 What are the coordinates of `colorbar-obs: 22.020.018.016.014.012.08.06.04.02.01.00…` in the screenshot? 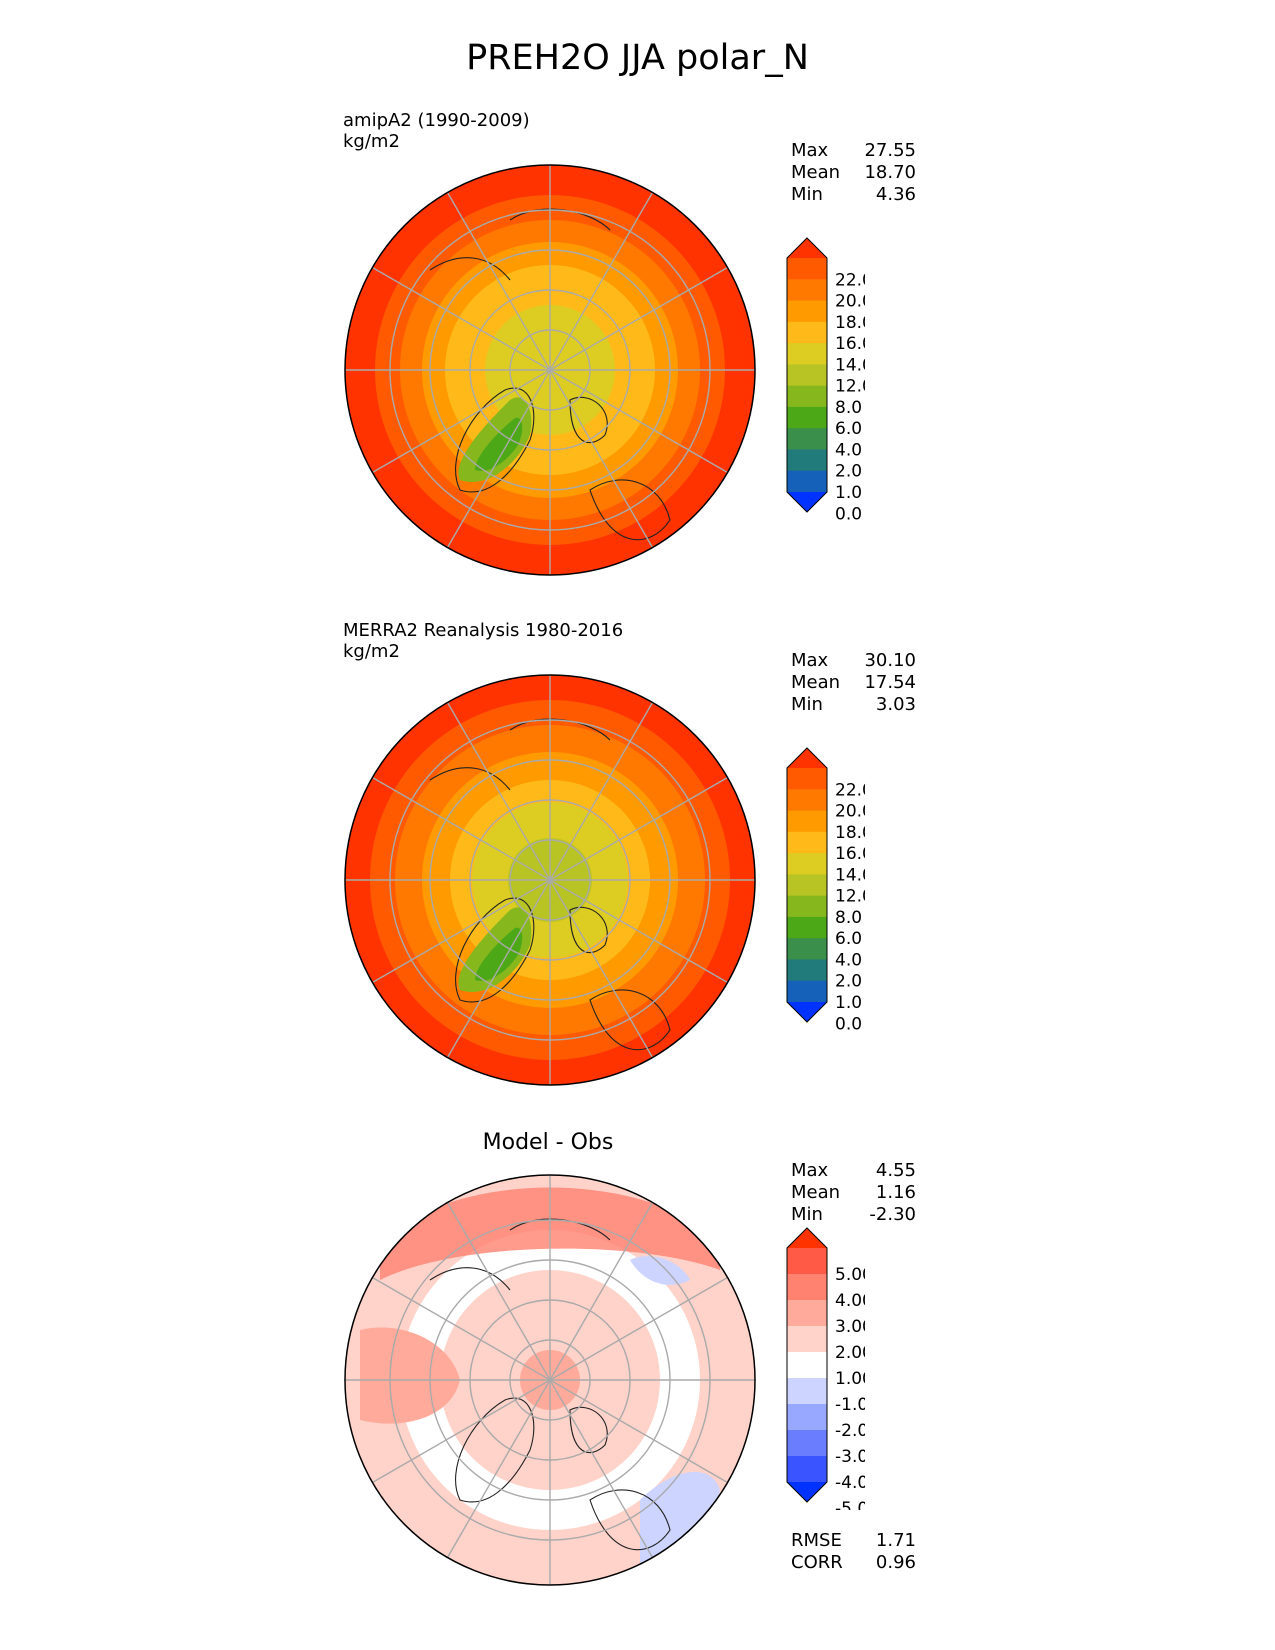 It's located at (825, 888).